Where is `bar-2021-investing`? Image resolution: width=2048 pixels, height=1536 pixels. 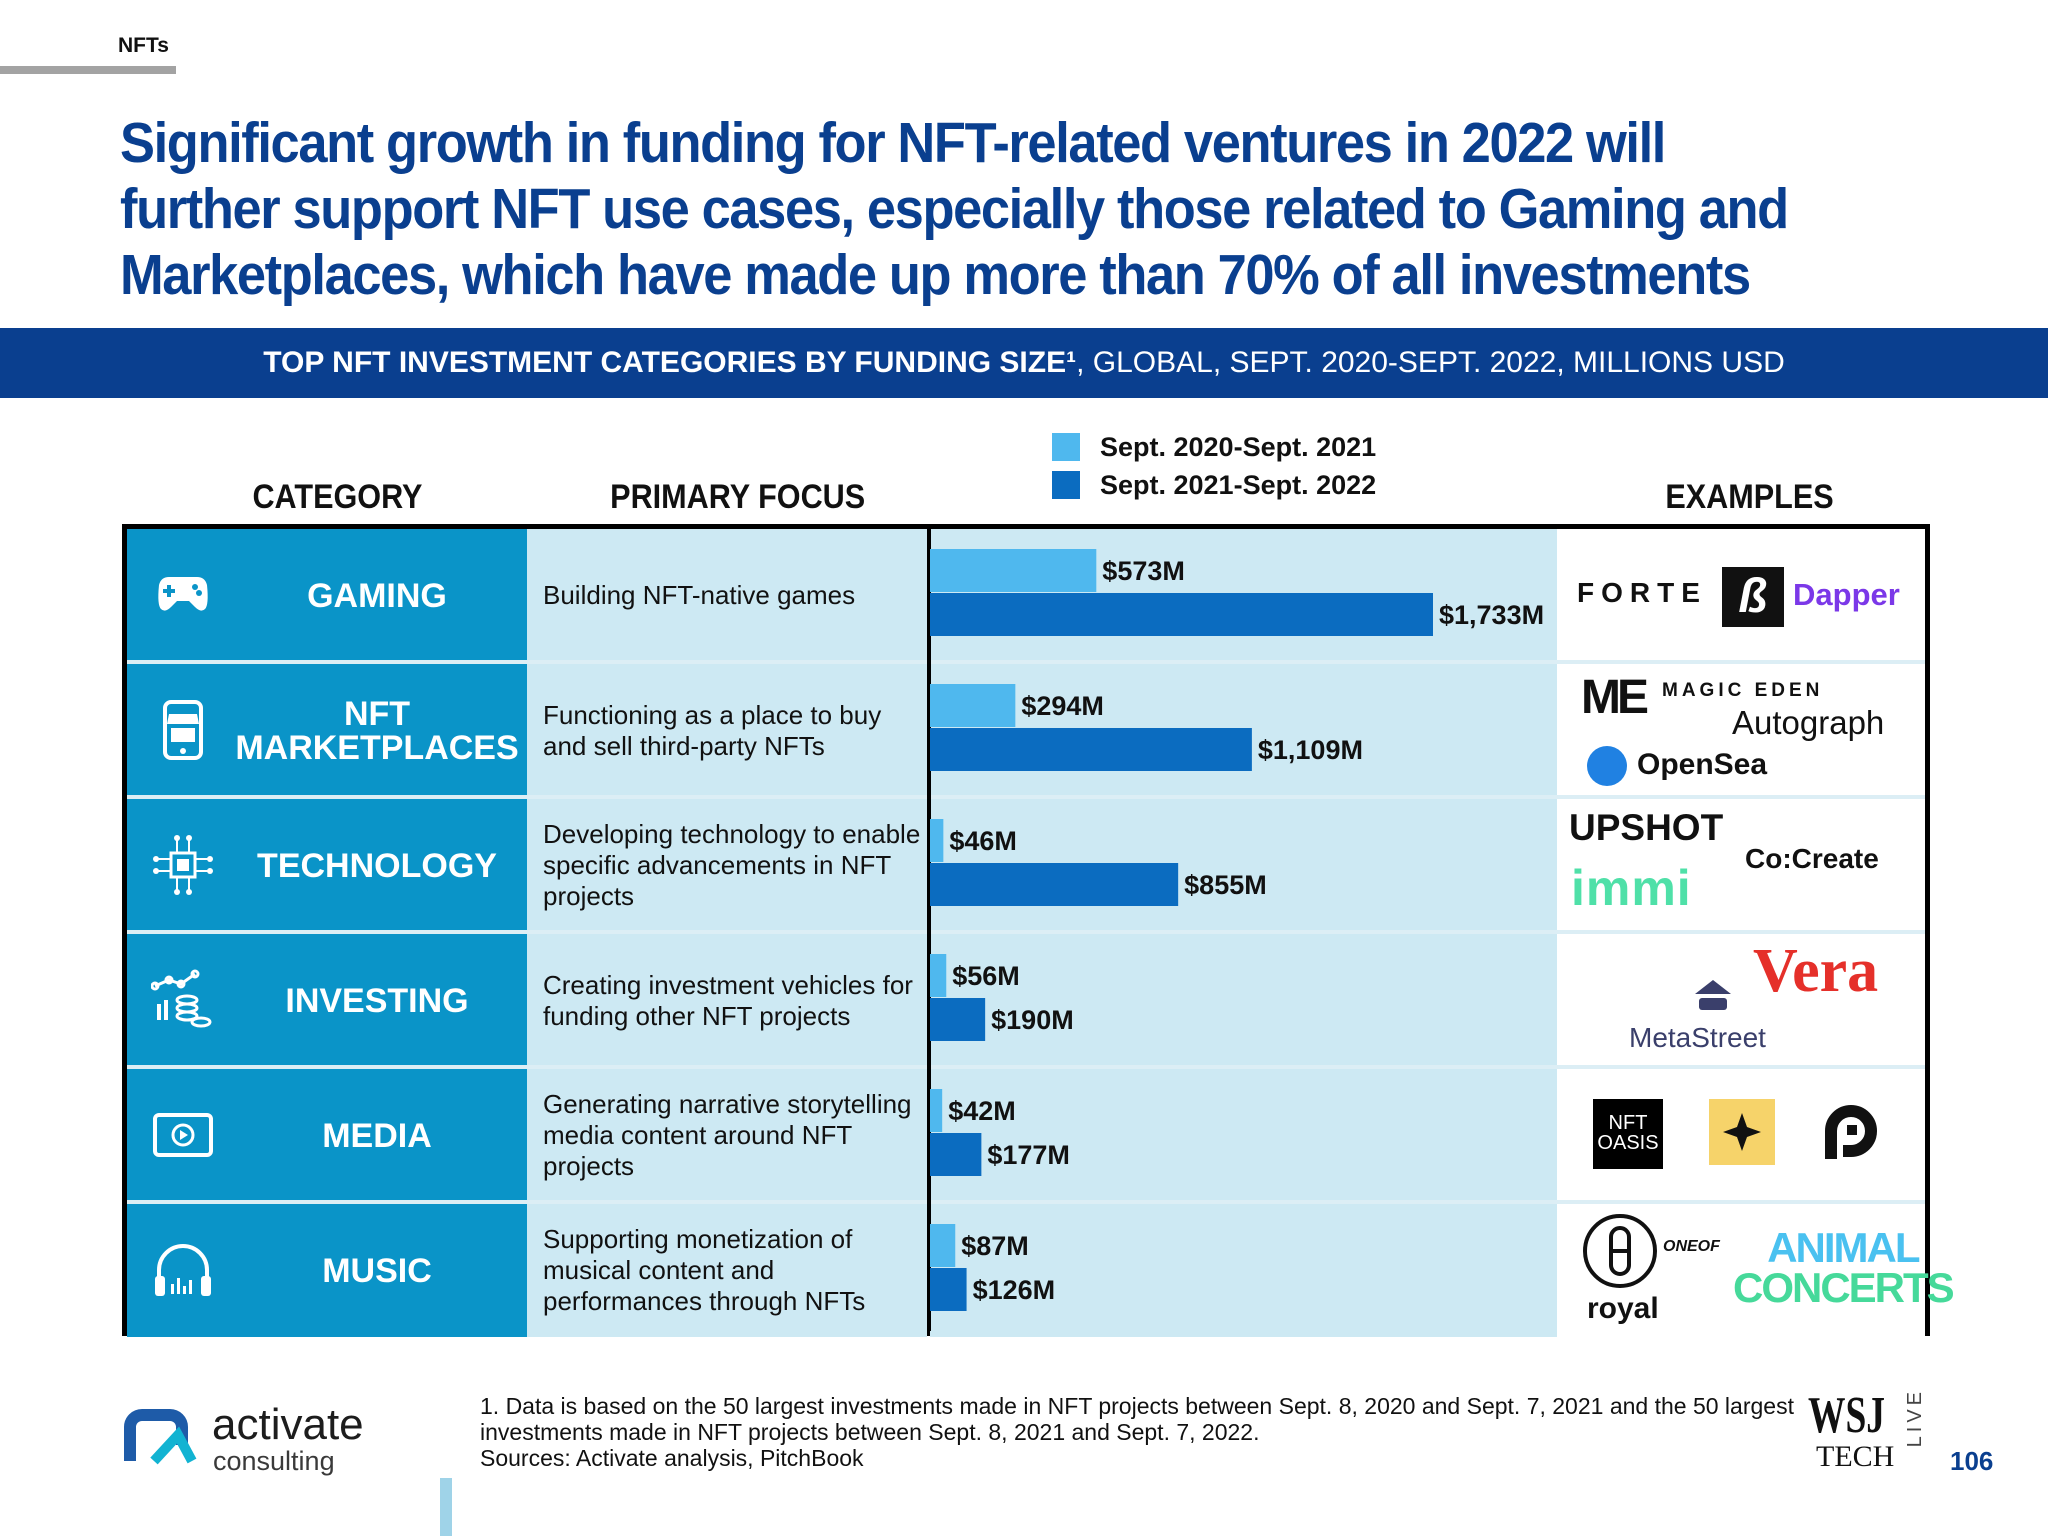
bar-2021-investing is located at coordinates (938, 975).